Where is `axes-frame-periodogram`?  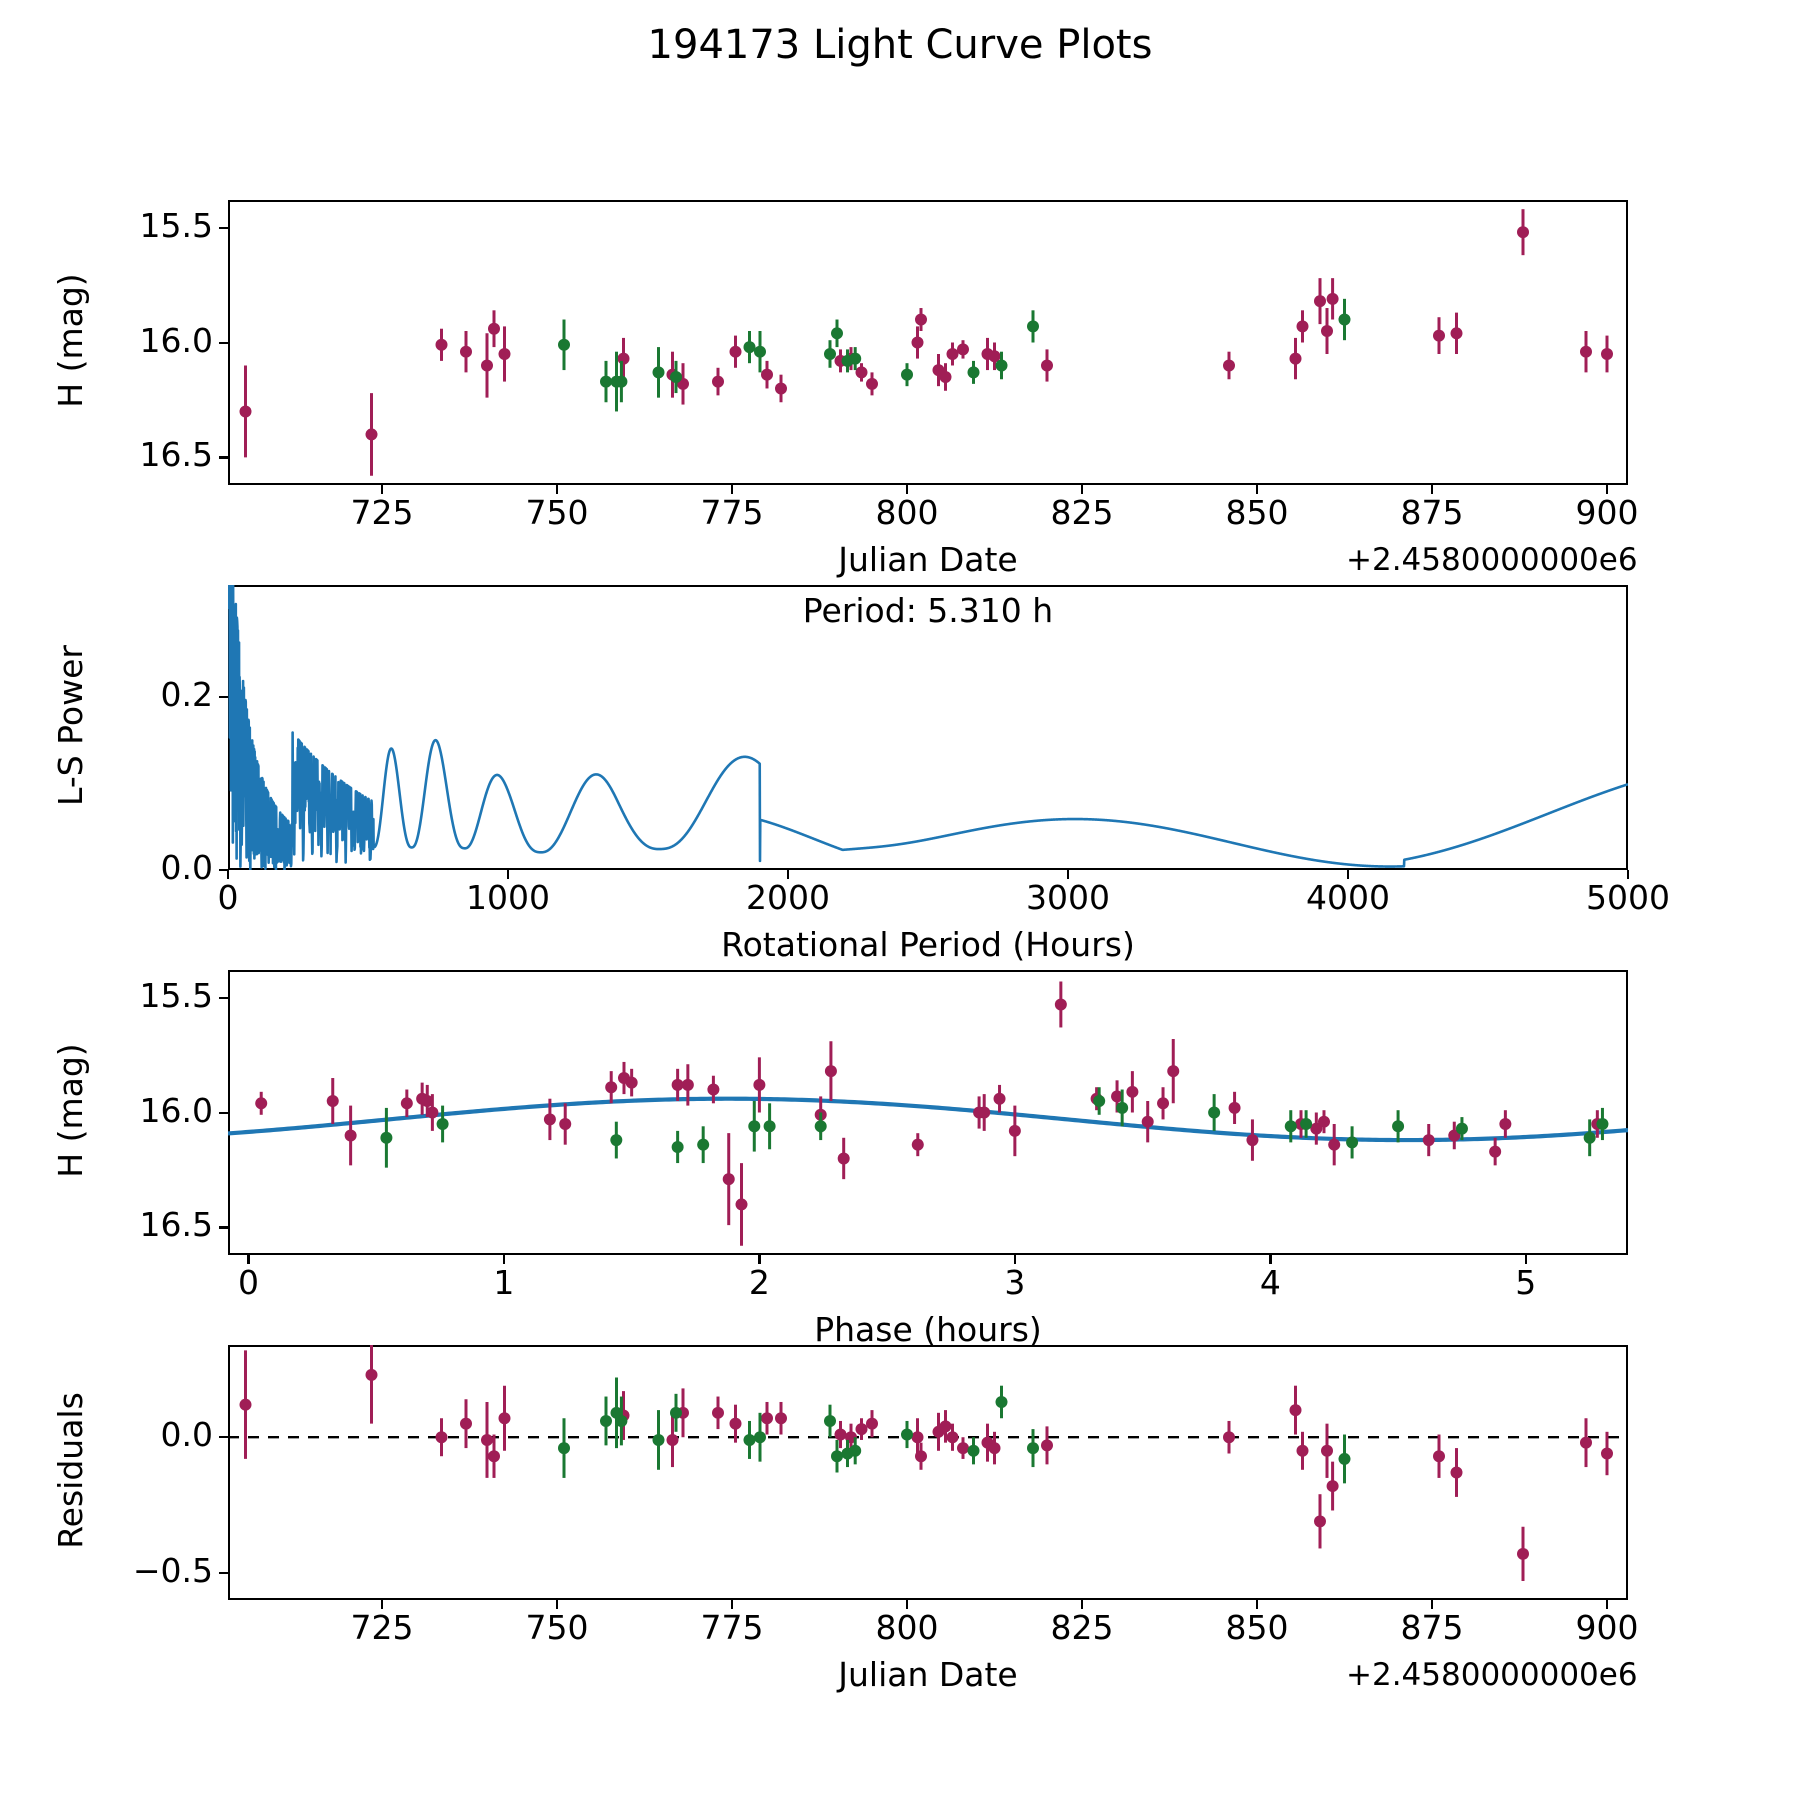 axes-frame-periodogram is located at coordinates (928, 727).